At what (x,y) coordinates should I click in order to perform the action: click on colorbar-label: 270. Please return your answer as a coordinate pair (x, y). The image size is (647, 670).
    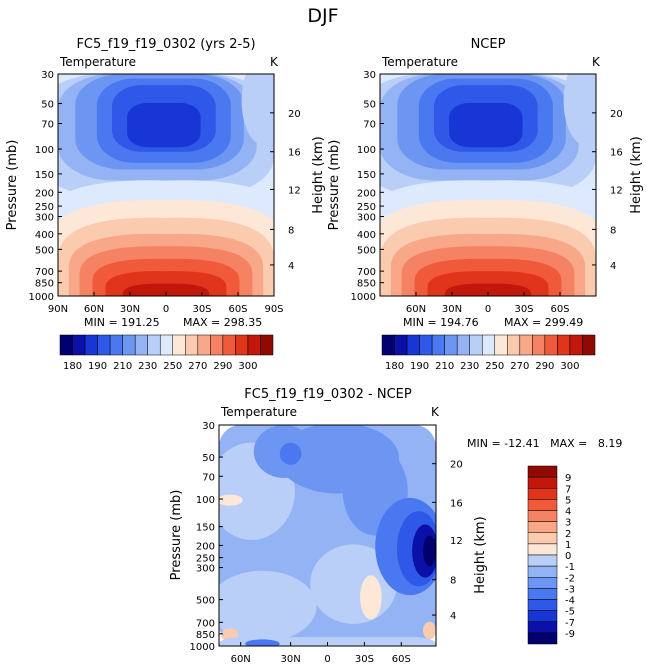
    Looking at the image, I should click on (197, 366).